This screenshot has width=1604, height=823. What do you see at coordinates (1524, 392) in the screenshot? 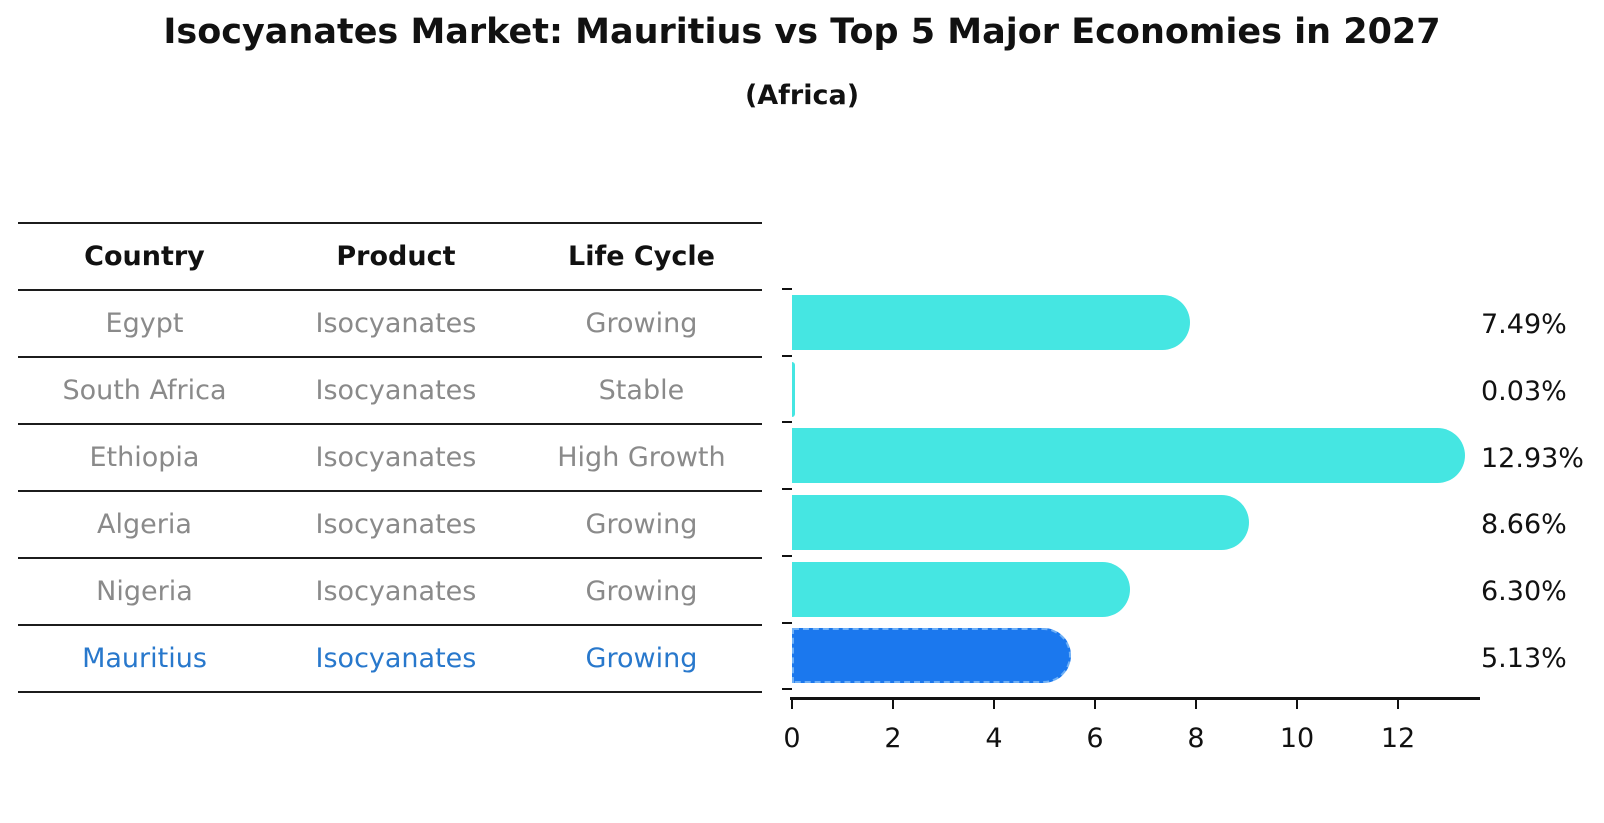
I see `value-label: 0.03%` at bounding box center [1524, 392].